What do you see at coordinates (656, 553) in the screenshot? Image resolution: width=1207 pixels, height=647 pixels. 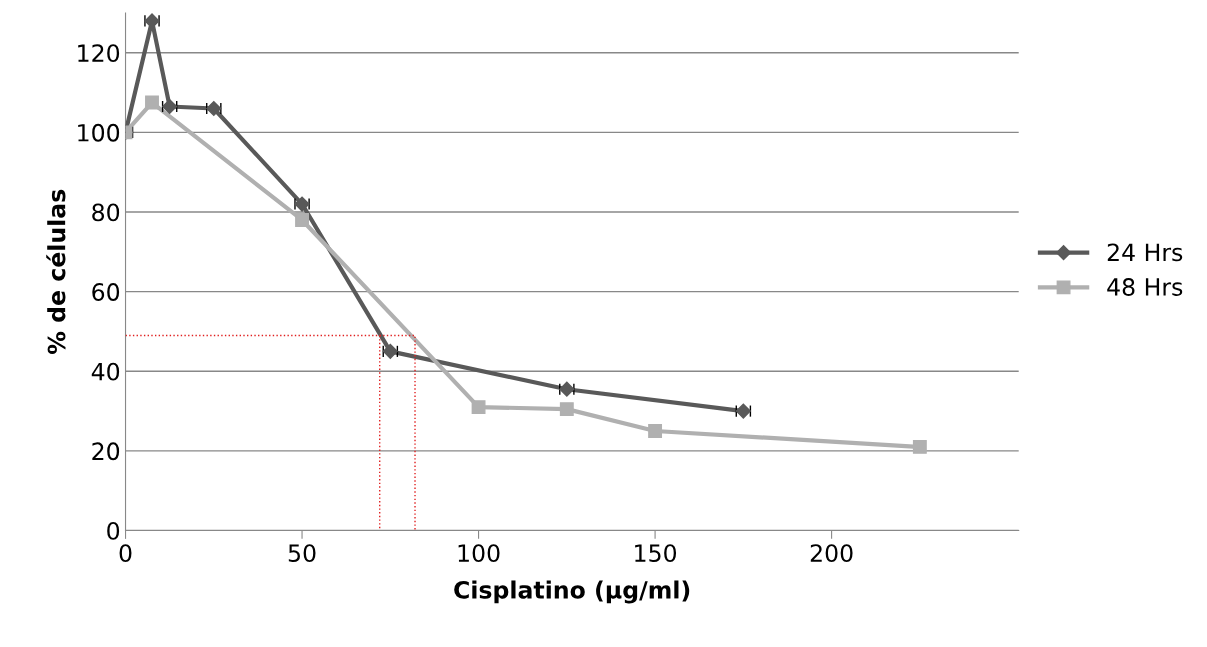 I see `x-tick-label: 150` at bounding box center [656, 553].